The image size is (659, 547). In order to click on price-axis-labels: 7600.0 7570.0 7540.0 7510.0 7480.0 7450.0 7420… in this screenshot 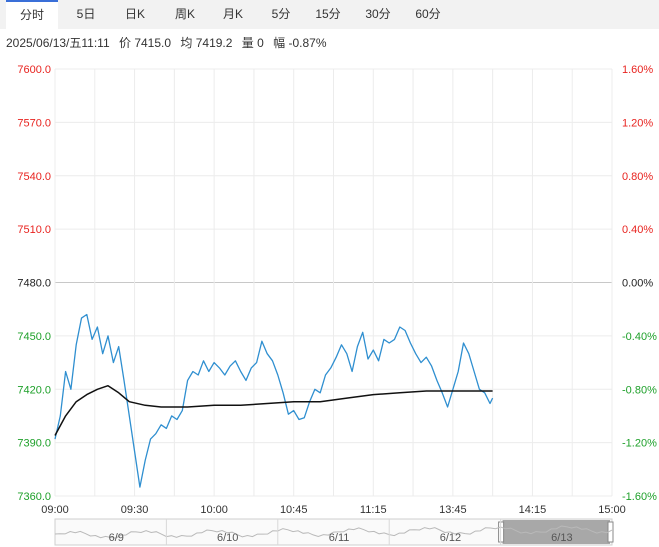, I will do `click(34, 283)`.